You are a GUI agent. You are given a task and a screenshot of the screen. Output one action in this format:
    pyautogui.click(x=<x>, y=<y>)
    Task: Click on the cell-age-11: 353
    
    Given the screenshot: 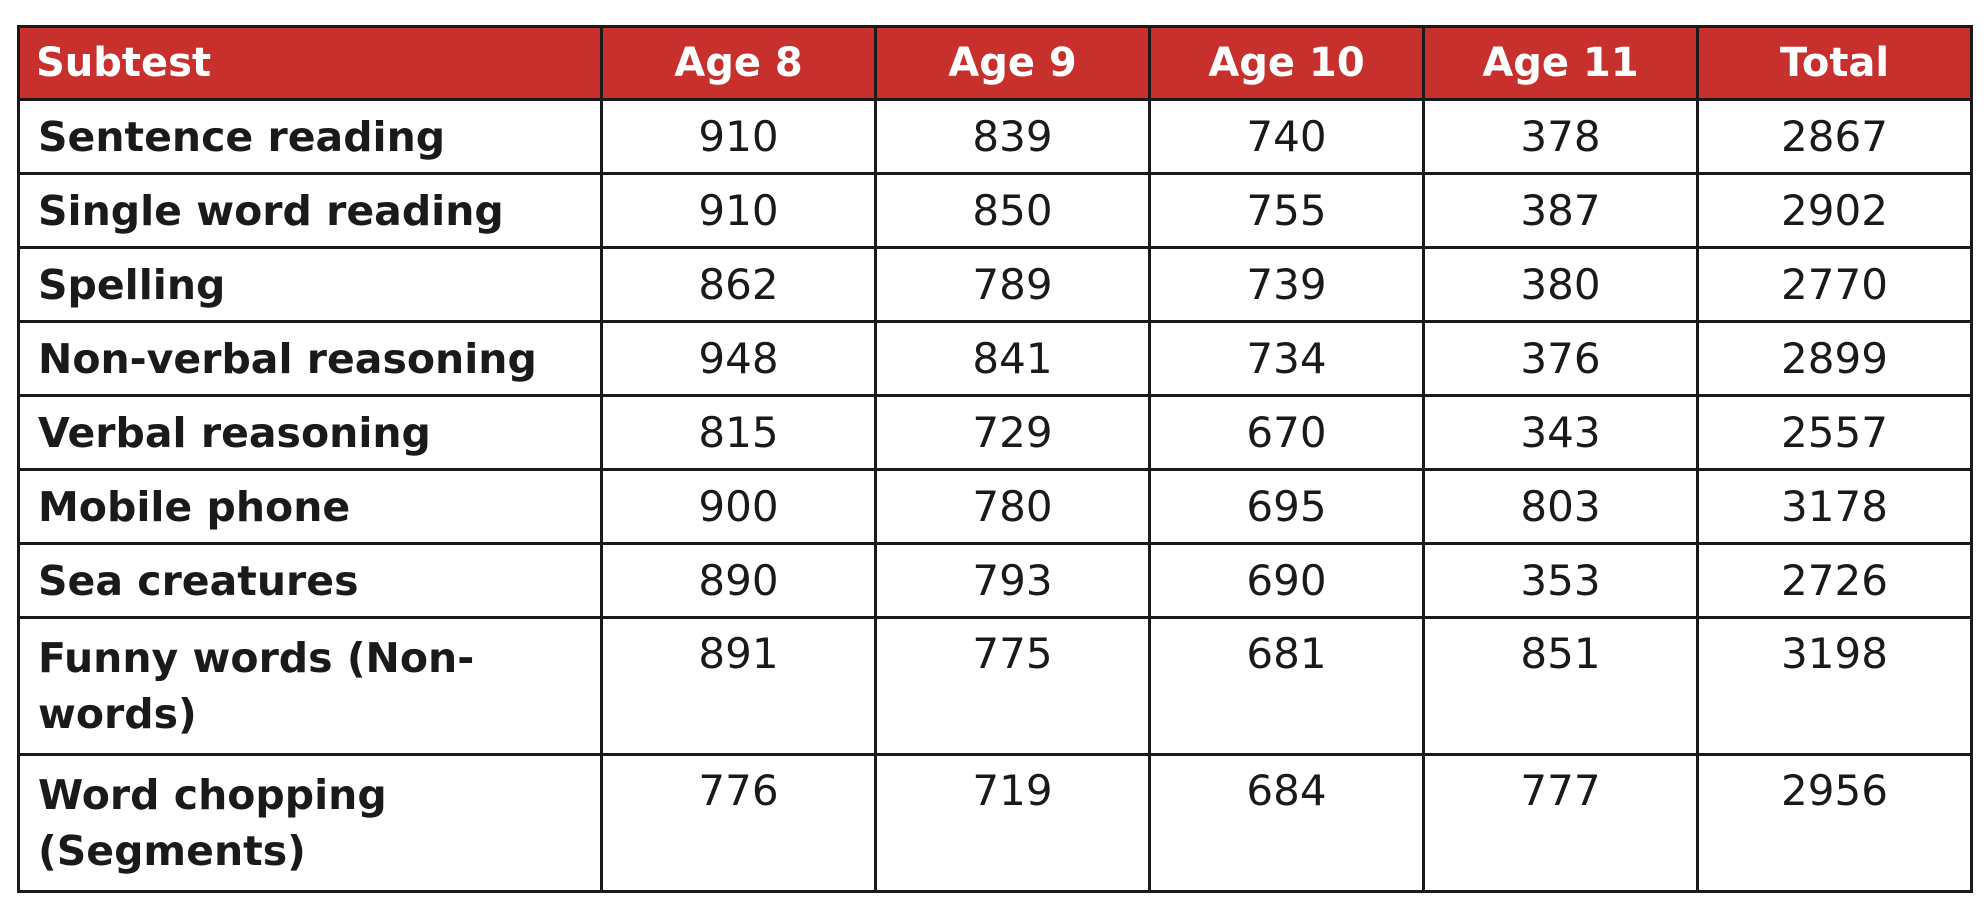 What is the action you would take?
    pyautogui.click(x=1560, y=580)
    